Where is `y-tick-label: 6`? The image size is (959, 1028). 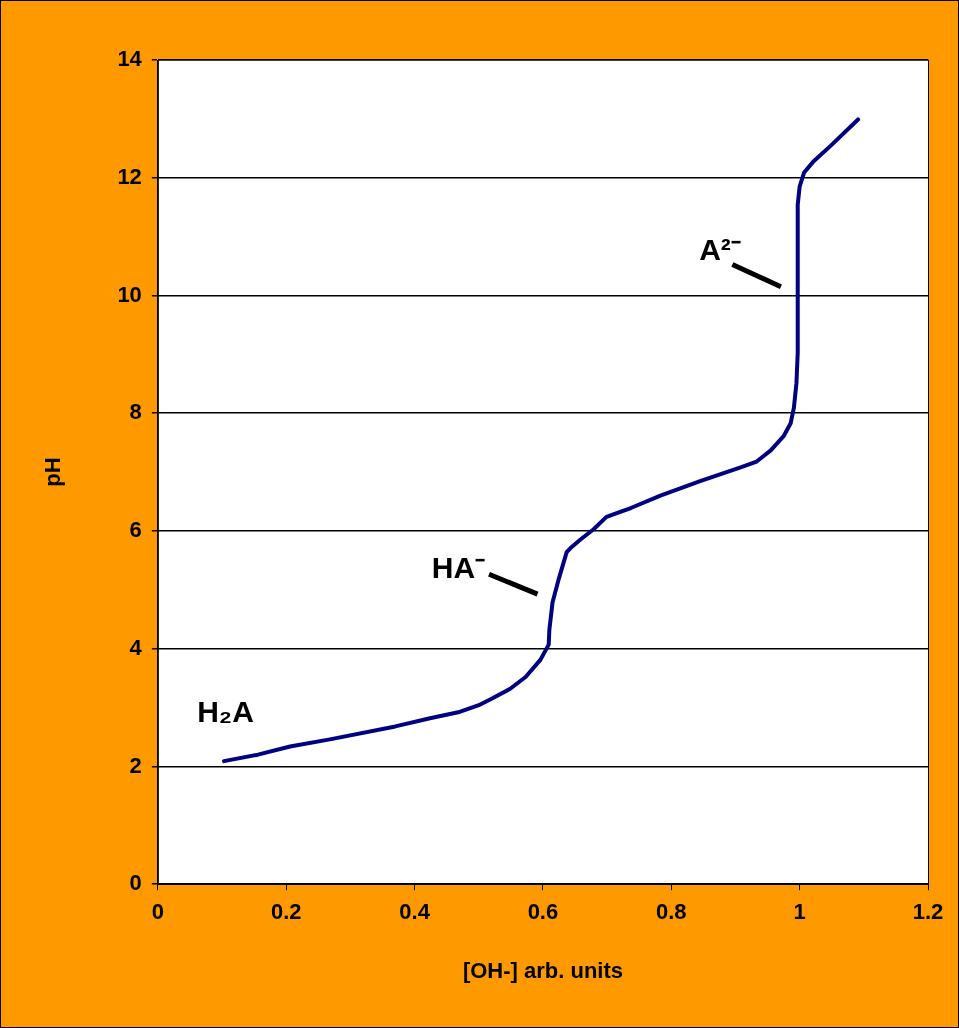
y-tick-label: 6 is located at coordinates (135, 530).